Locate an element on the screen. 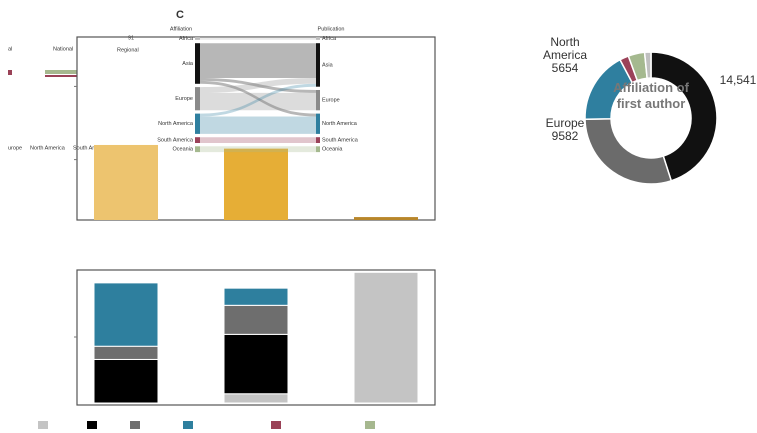 The width and height of the screenshot is (757, 433). slice-value: 9582 is located at coordinates (565, 136).